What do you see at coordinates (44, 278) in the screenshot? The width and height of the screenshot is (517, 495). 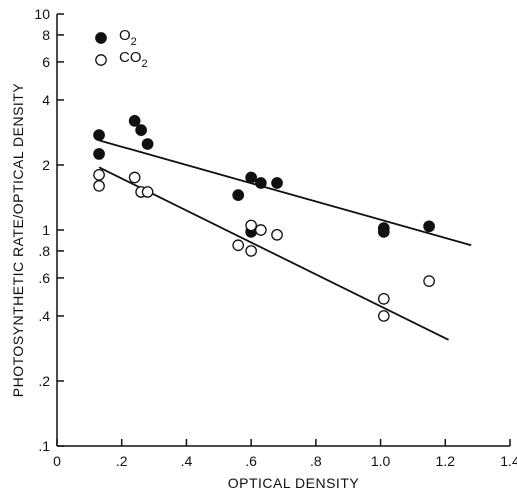 I see `y-tick-label: .6` at bounding box center [44, 278].